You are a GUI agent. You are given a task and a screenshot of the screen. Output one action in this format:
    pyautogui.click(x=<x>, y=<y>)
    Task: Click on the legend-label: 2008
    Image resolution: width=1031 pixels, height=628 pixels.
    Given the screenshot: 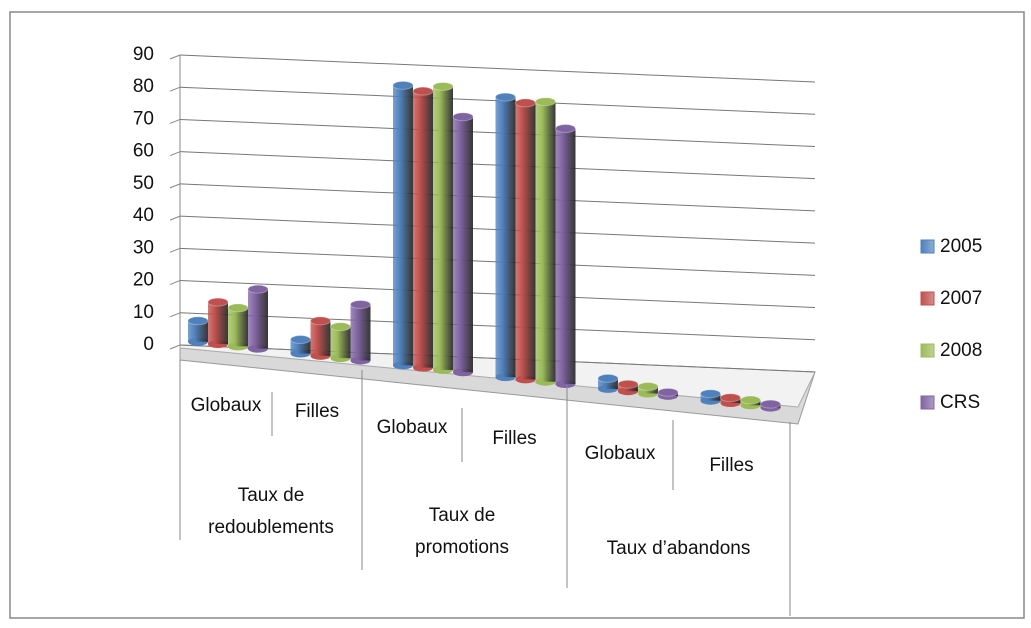 What is the action you would take?
    pyautogui.click(x=961, y=350)
    